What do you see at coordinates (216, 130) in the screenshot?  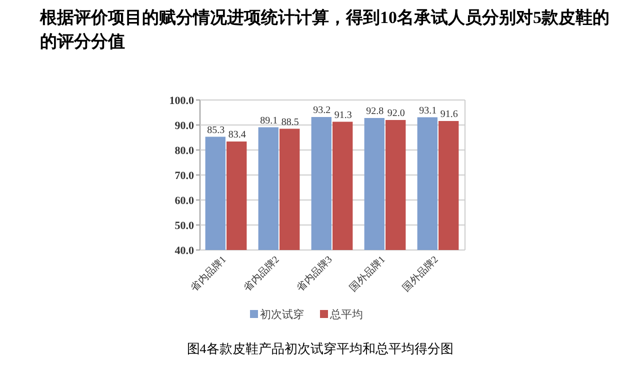 I see `data-label: 85.3` at bounding box center [216, 130].